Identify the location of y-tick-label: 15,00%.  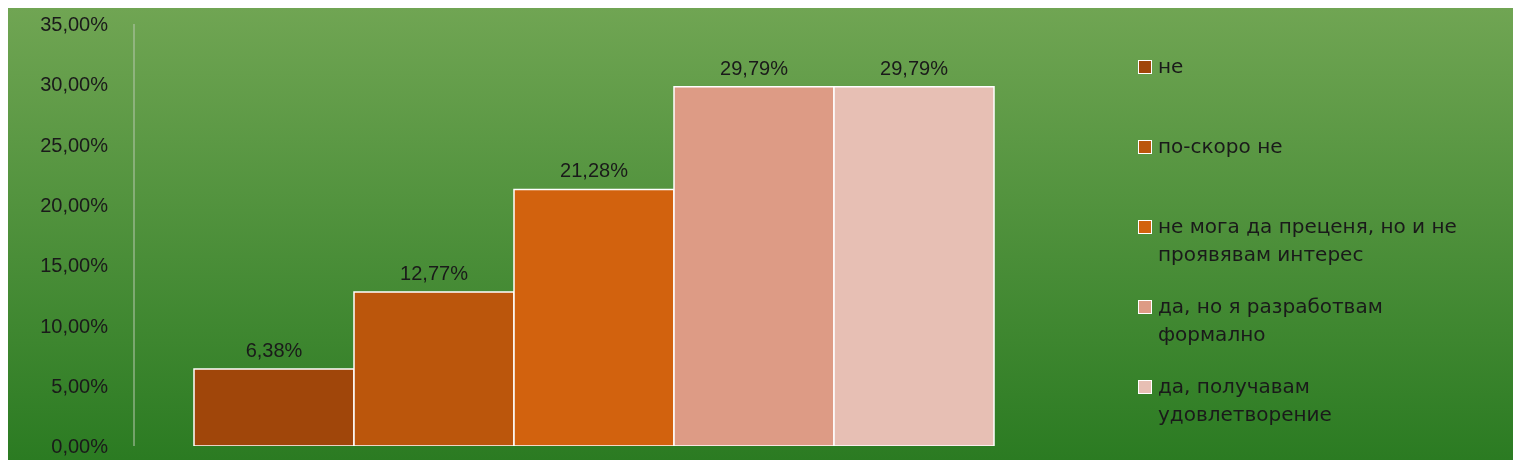
(74, 265).